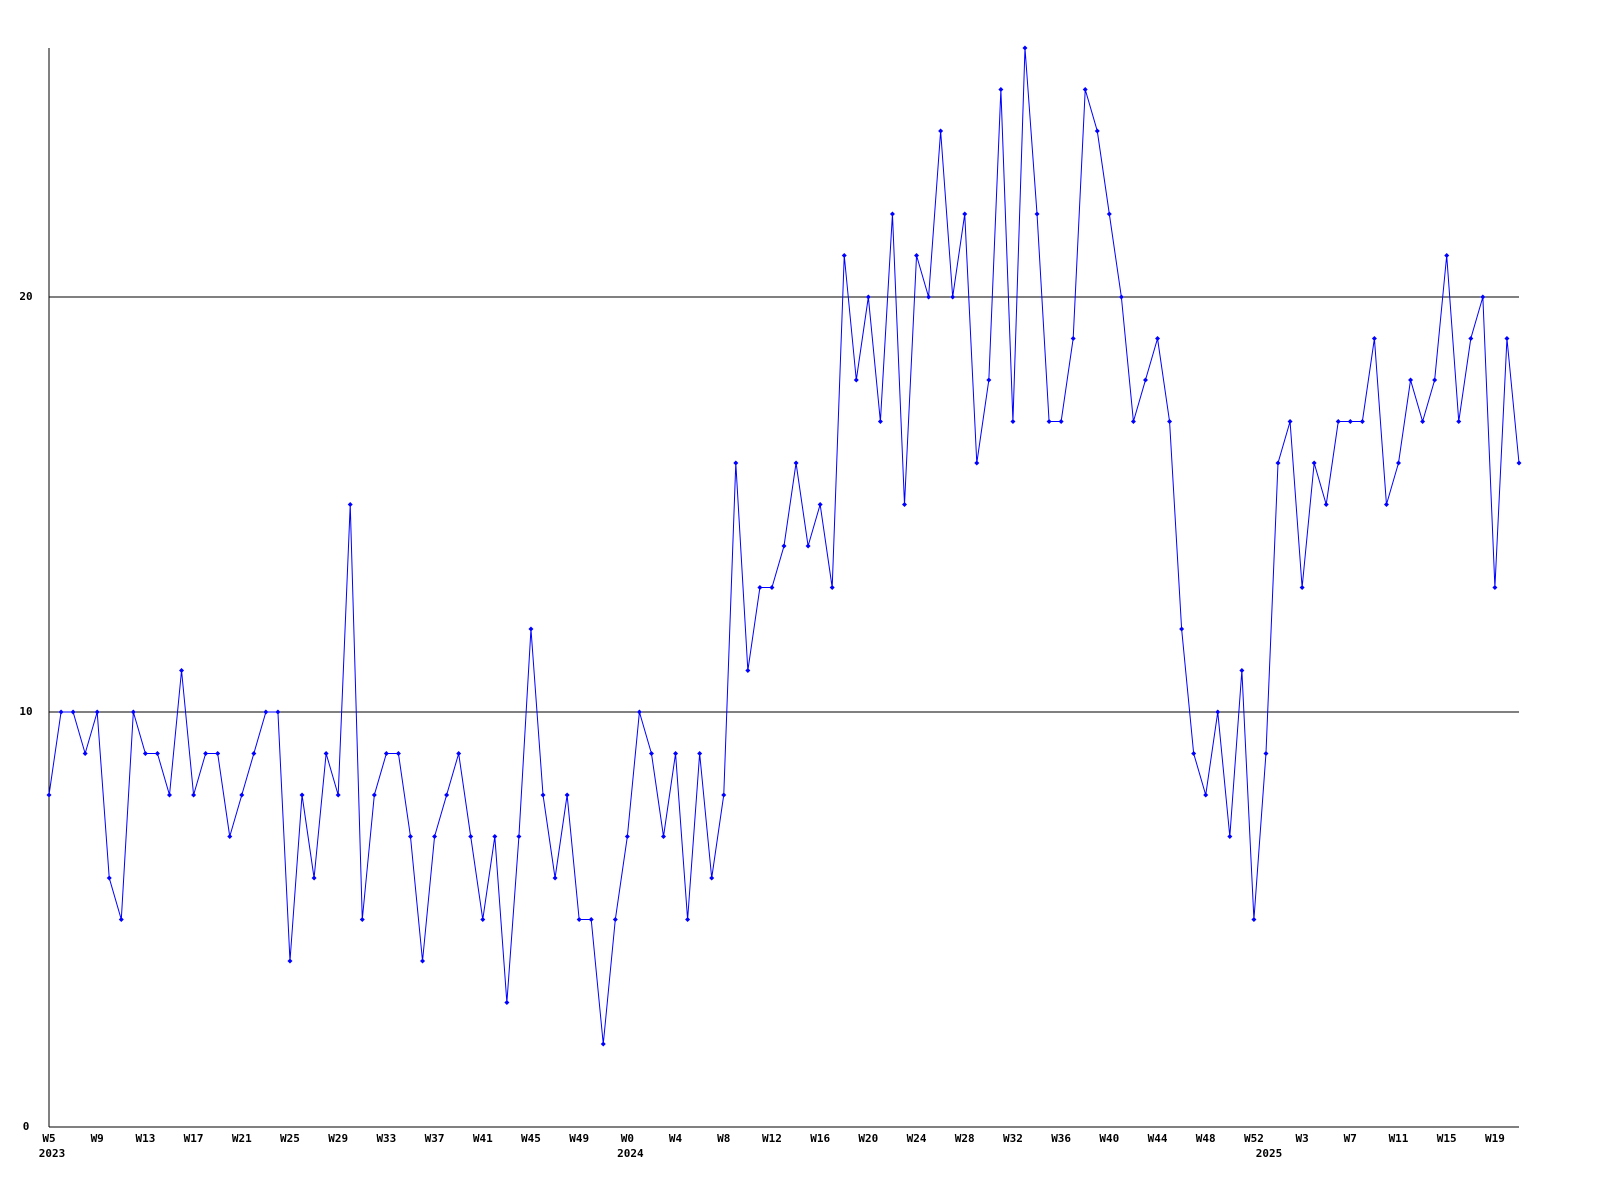 This screenshot has width=1600, height=1200. What do you see at coordinates (52, 1153) in the screenshot?
I see `x-year-label: 2023` at bounding box center [52, 1153].